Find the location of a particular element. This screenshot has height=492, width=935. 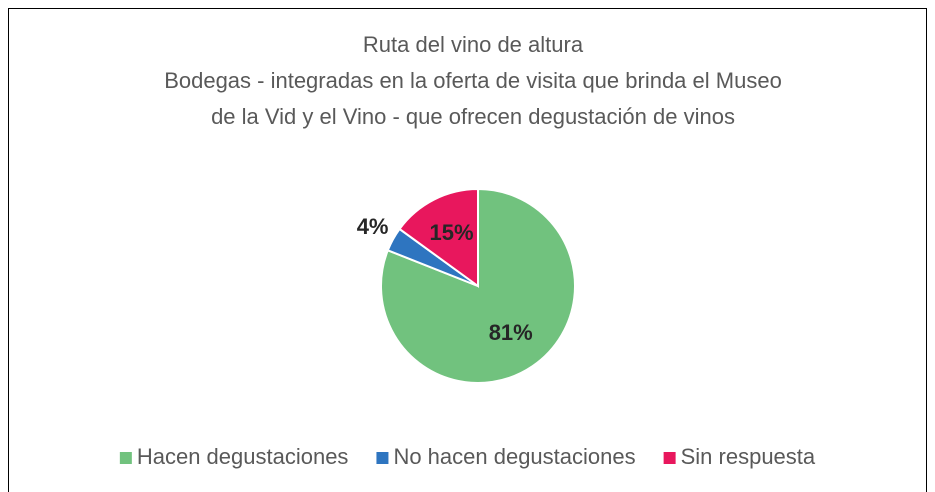

data-label: 15% is located at coordinates (452, 232).